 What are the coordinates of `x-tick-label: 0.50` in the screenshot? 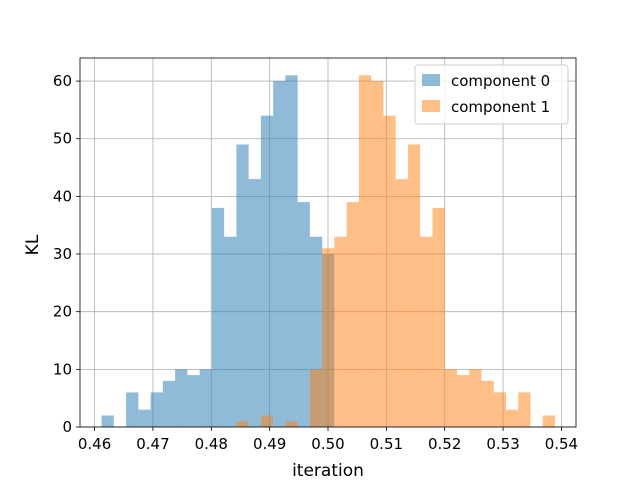 It's located at (327, 444).